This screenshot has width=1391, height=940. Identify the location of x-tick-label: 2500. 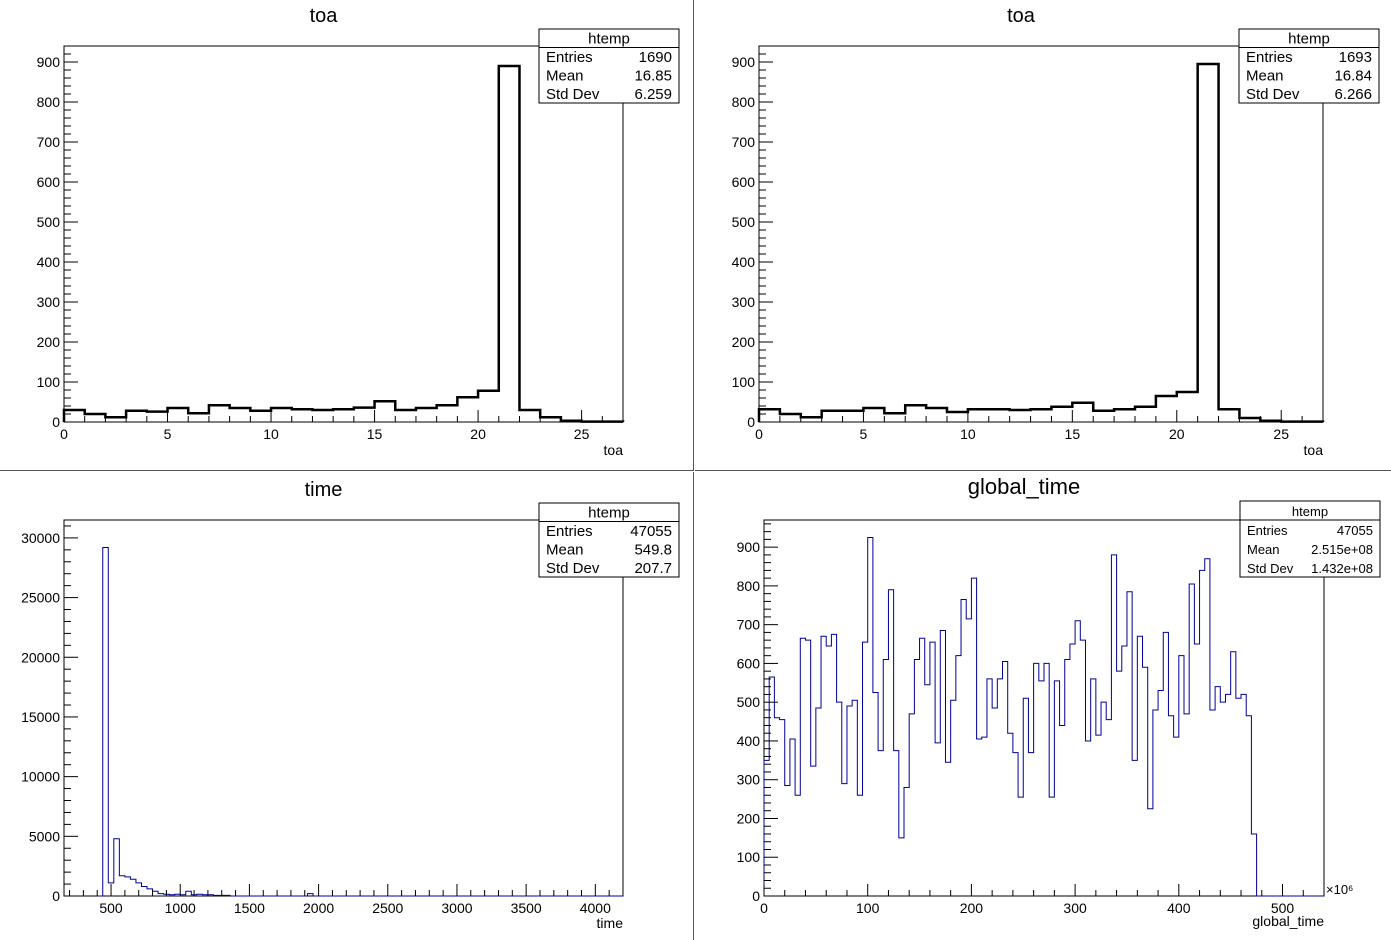
(387, 908).